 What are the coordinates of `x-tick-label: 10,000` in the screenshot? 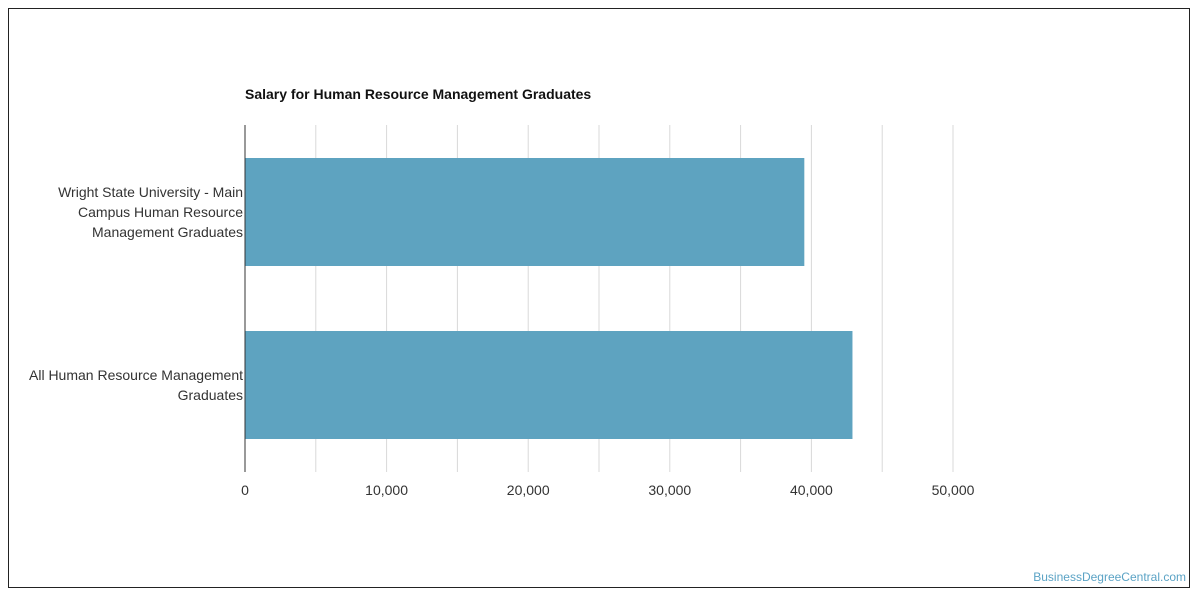 It's located at (386, 490).